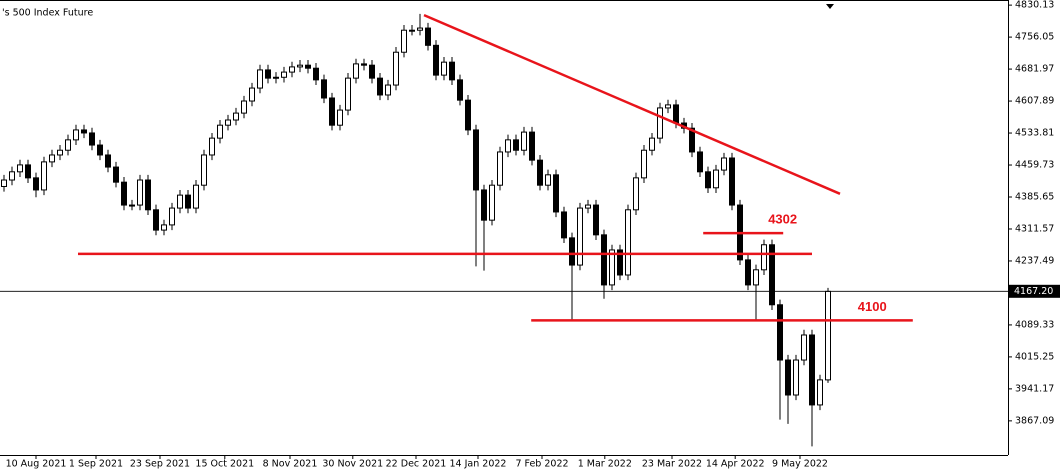  What do you see at coordinates (672, 464) in the screenshot?
I see `x-tick-label: 23 Mar 2022` at bounding box center [672, 464].